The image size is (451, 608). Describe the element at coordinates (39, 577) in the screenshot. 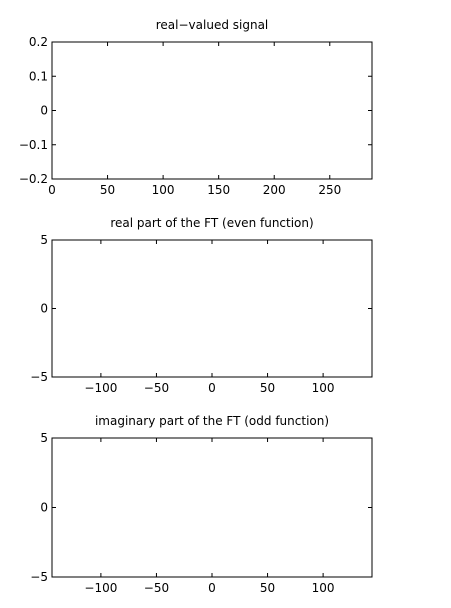

I see `ft-imag-ytick-label-0: −5` at that location.